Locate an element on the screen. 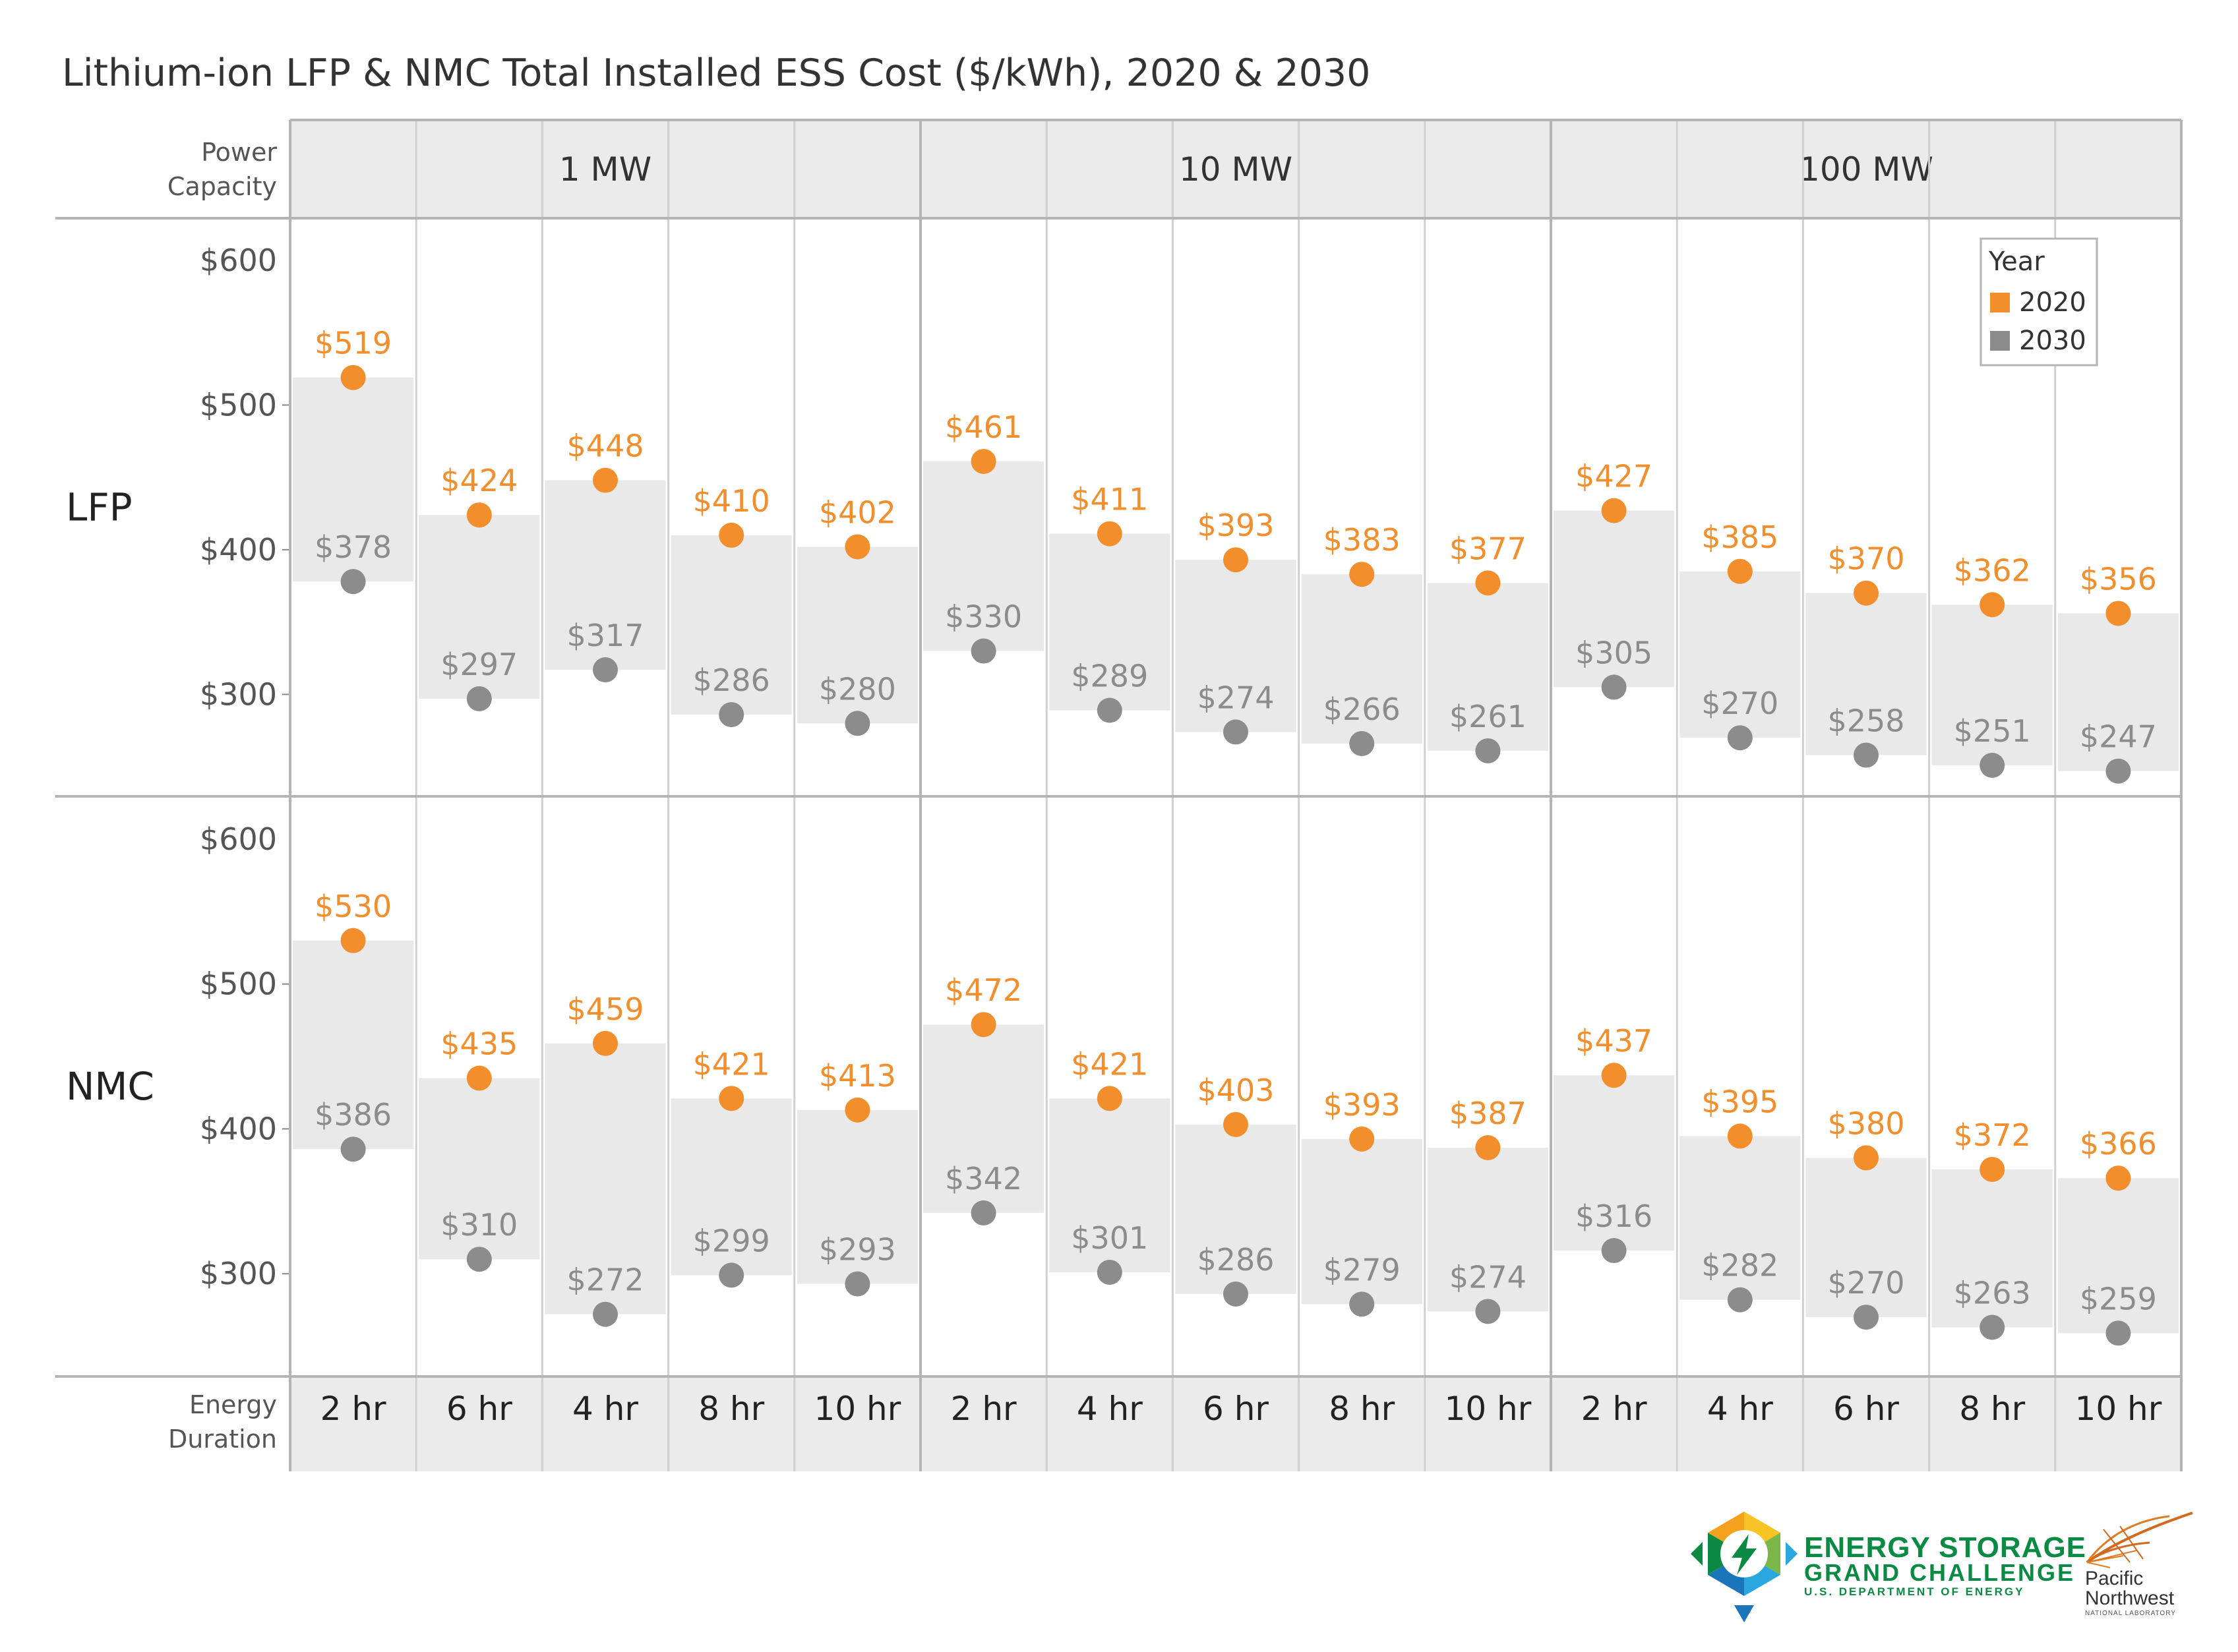 This screenshot has width=2238, height=1652. data-label-2030: $330 is located at coordinates (983, 617).